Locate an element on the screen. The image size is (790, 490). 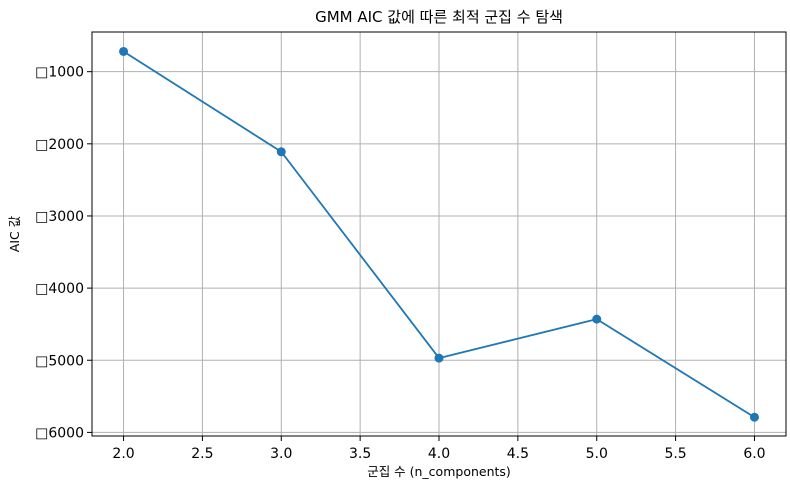
x-tick-label: 4.5 is located at coordinates (518, 454).